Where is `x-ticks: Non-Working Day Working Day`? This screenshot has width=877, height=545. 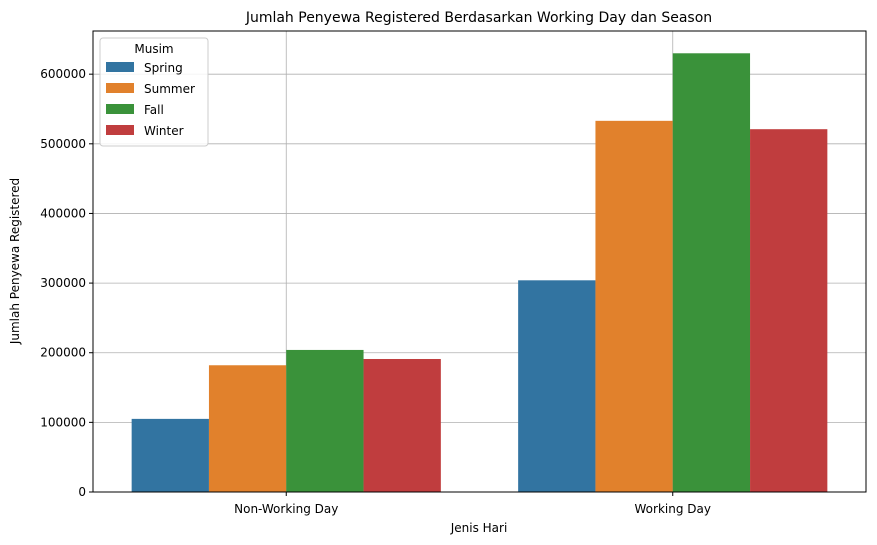 x-ticks: Non-Working Day Working Day is located at coordinates (472, 504).